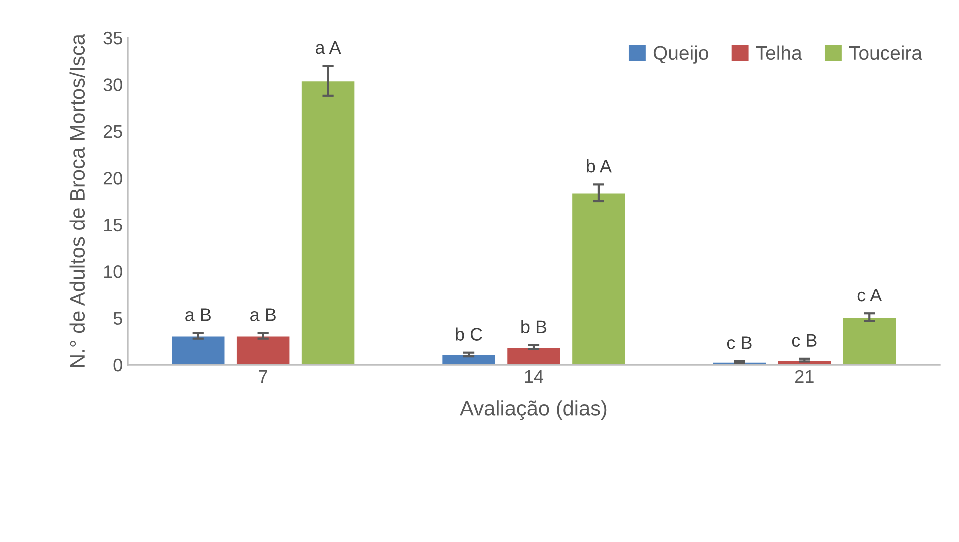 This screenshot has height=542, width=959. What do you see at coordinates (469, 334) in the screenshot?
I see `data-label: b C` at bounding box center [469, 334].